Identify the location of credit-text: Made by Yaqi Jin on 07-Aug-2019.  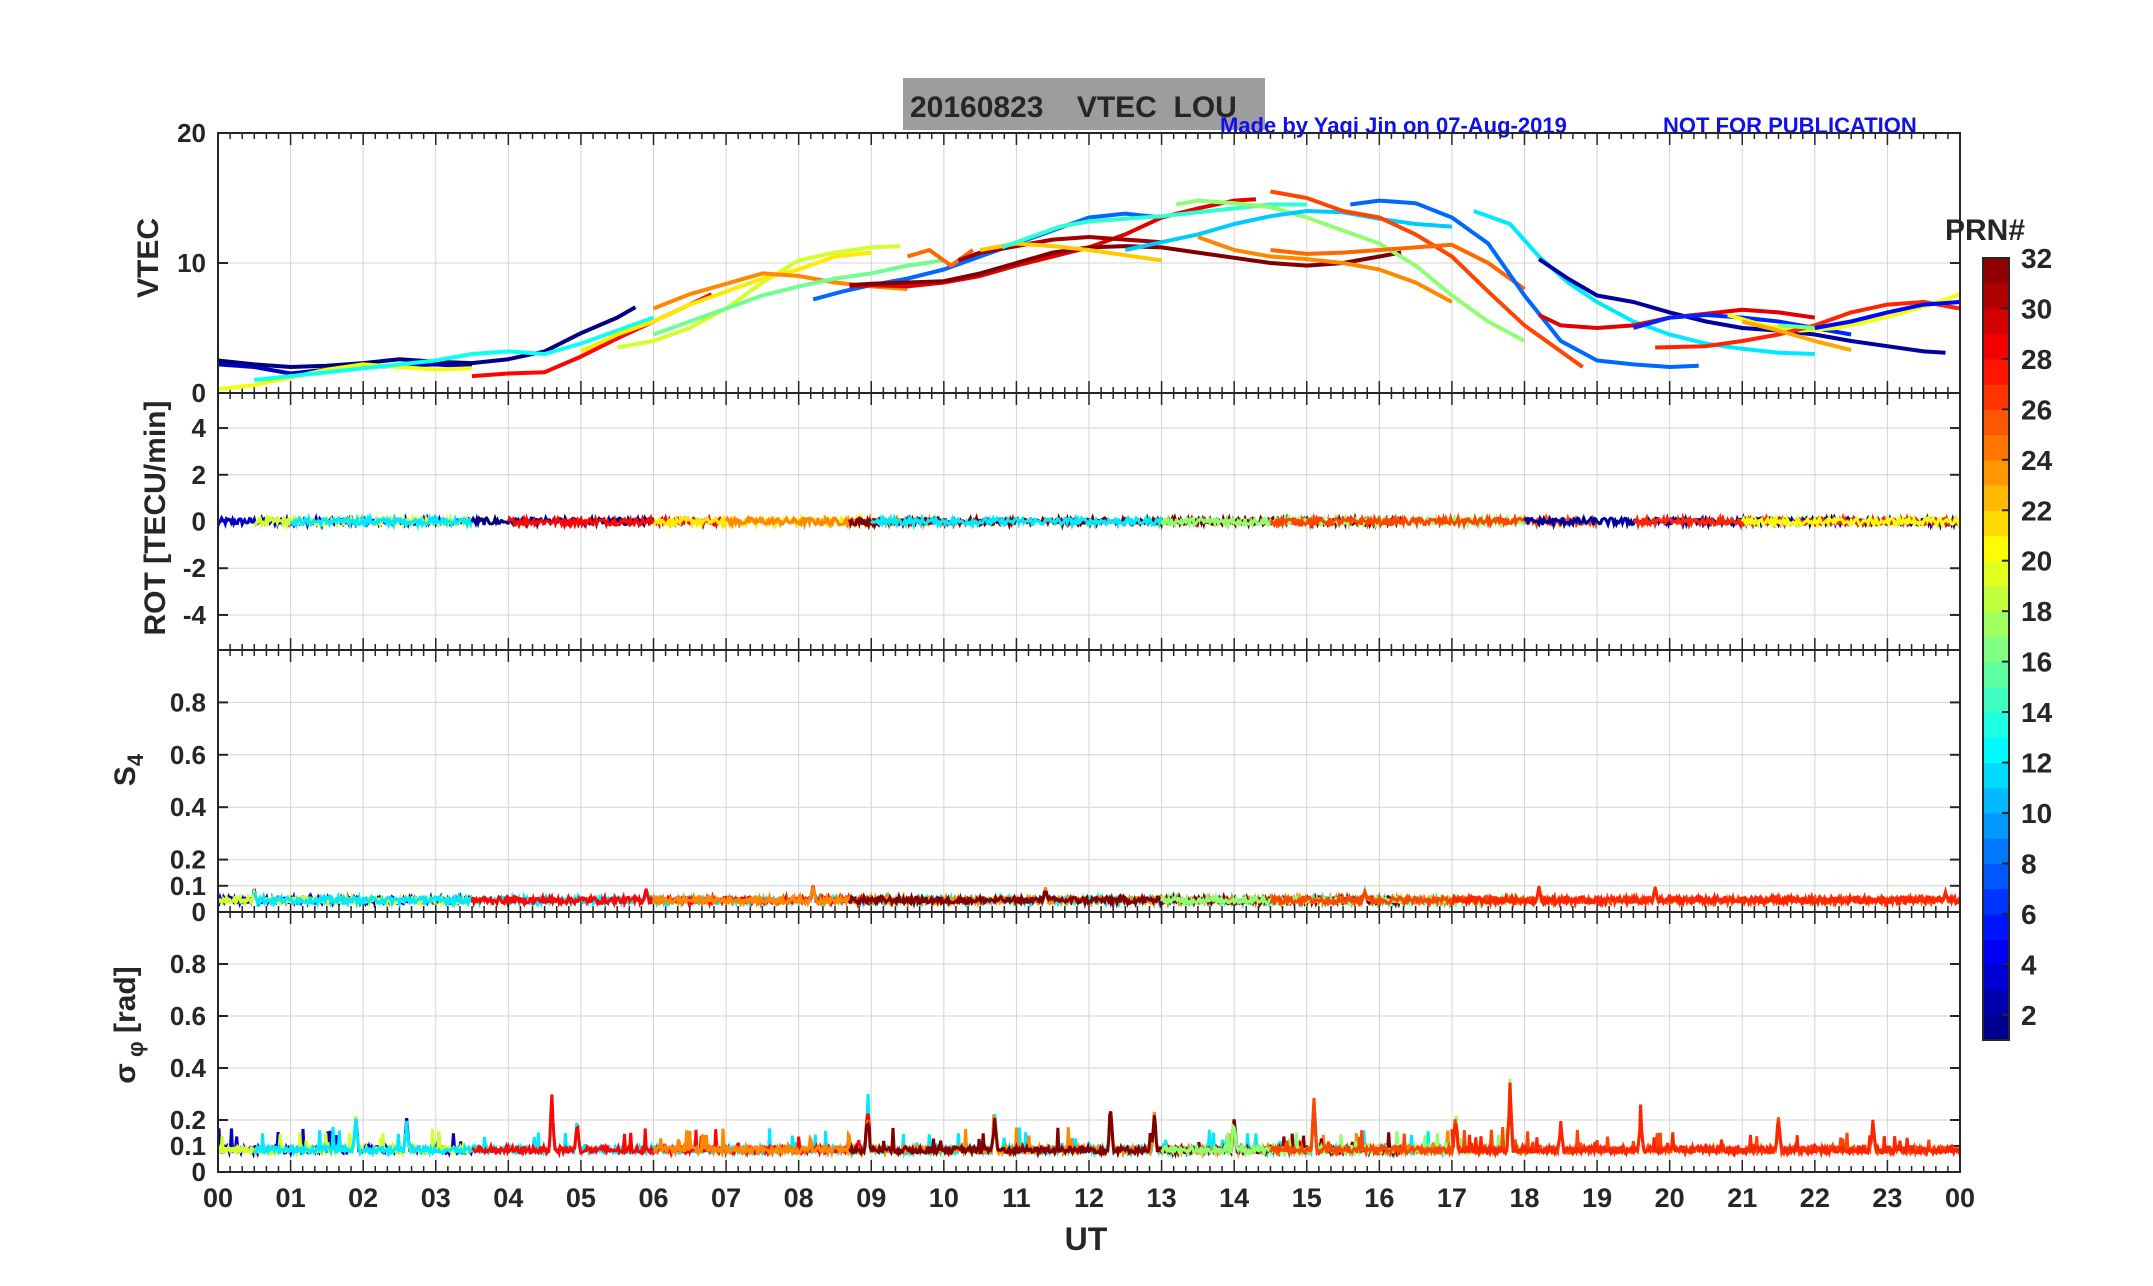
(1393, 125).